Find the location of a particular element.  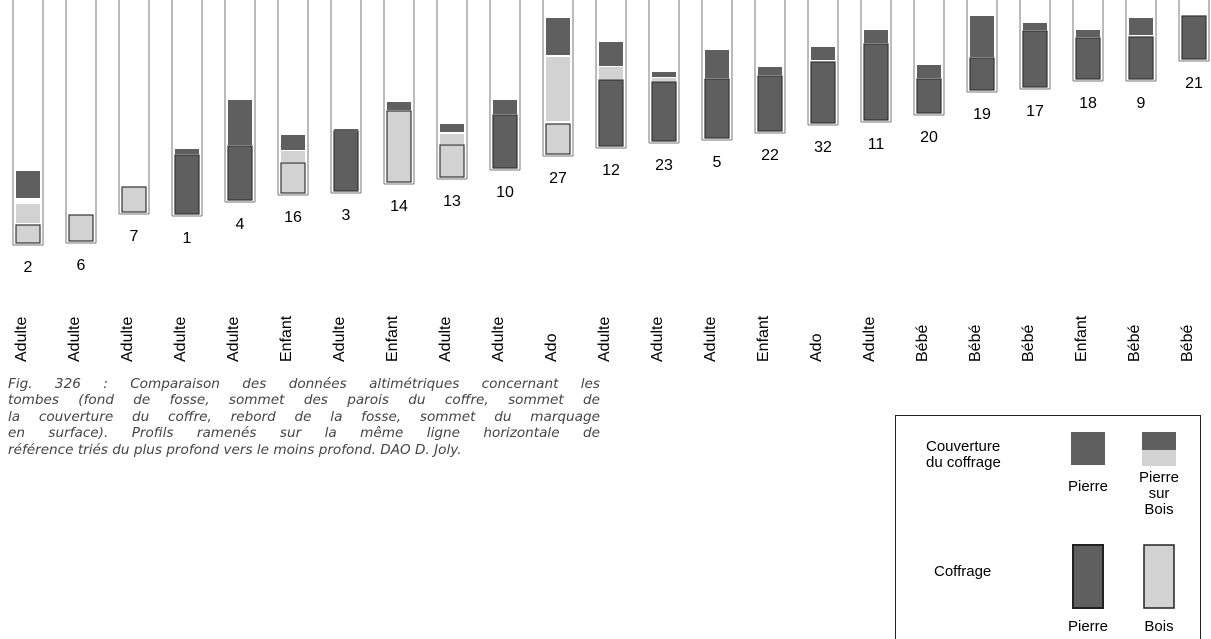

tomb-number: 4 is located at coordinates (240, 224).